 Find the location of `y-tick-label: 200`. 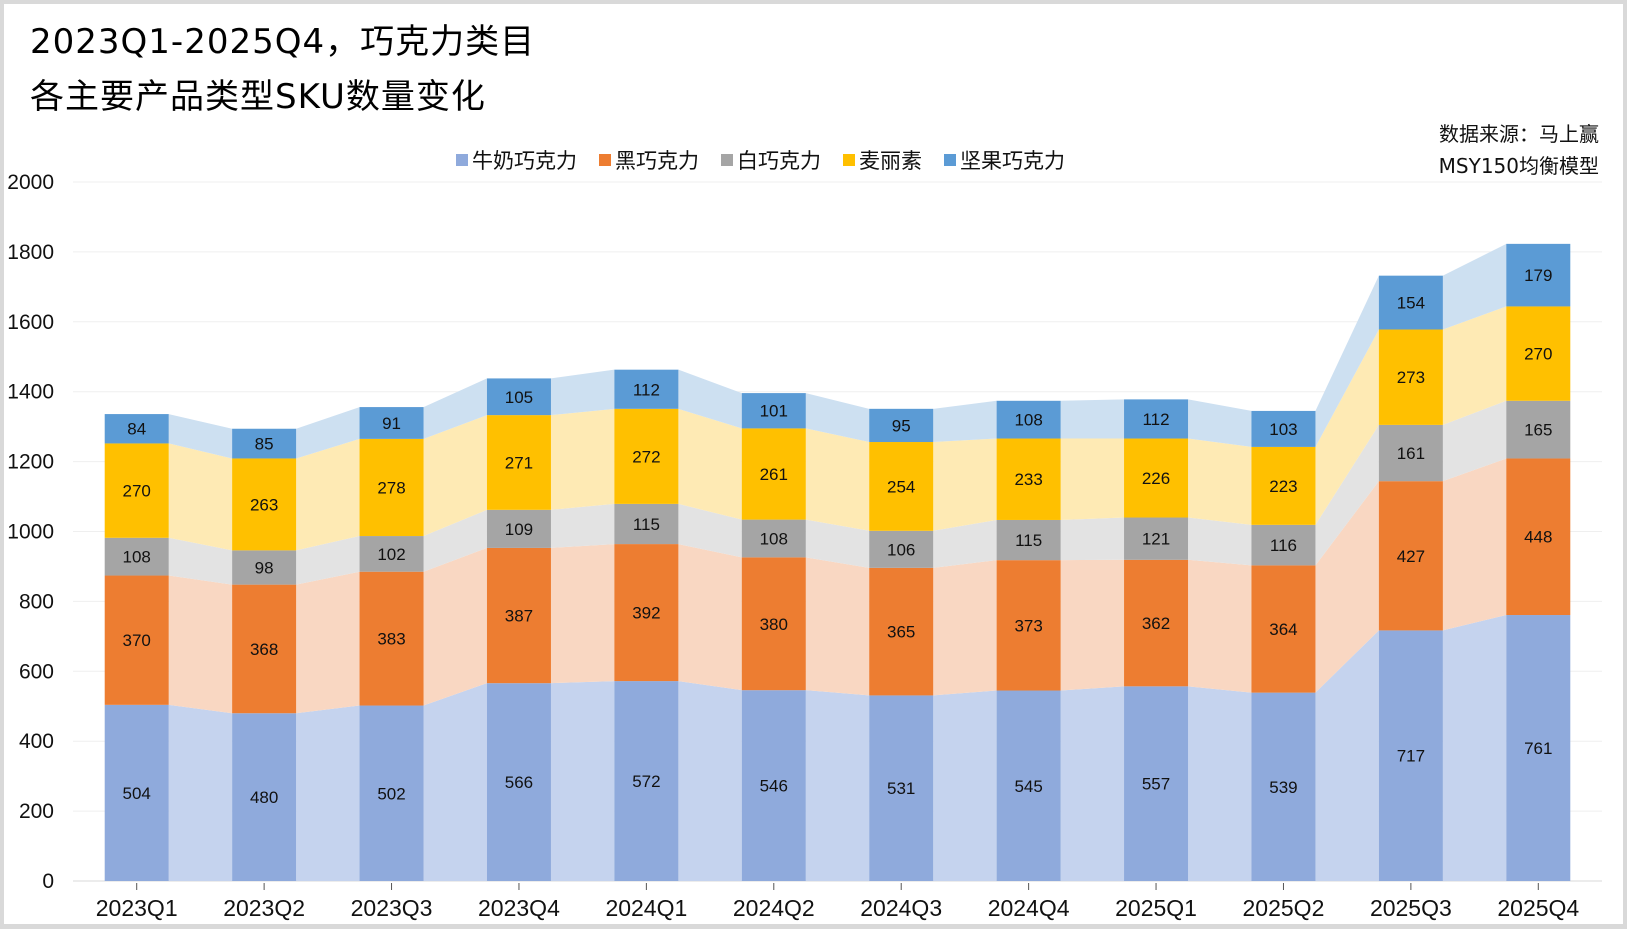

y-tick-label: 200 is located at coordinates (36, 811).